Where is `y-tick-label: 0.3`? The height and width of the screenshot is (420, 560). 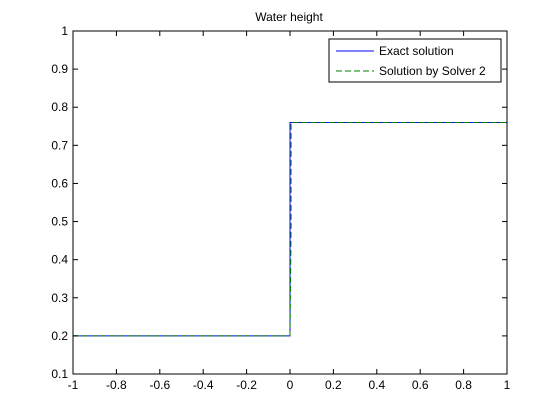
y-tick-label: 0.3 is located at coordinates (59, 298).